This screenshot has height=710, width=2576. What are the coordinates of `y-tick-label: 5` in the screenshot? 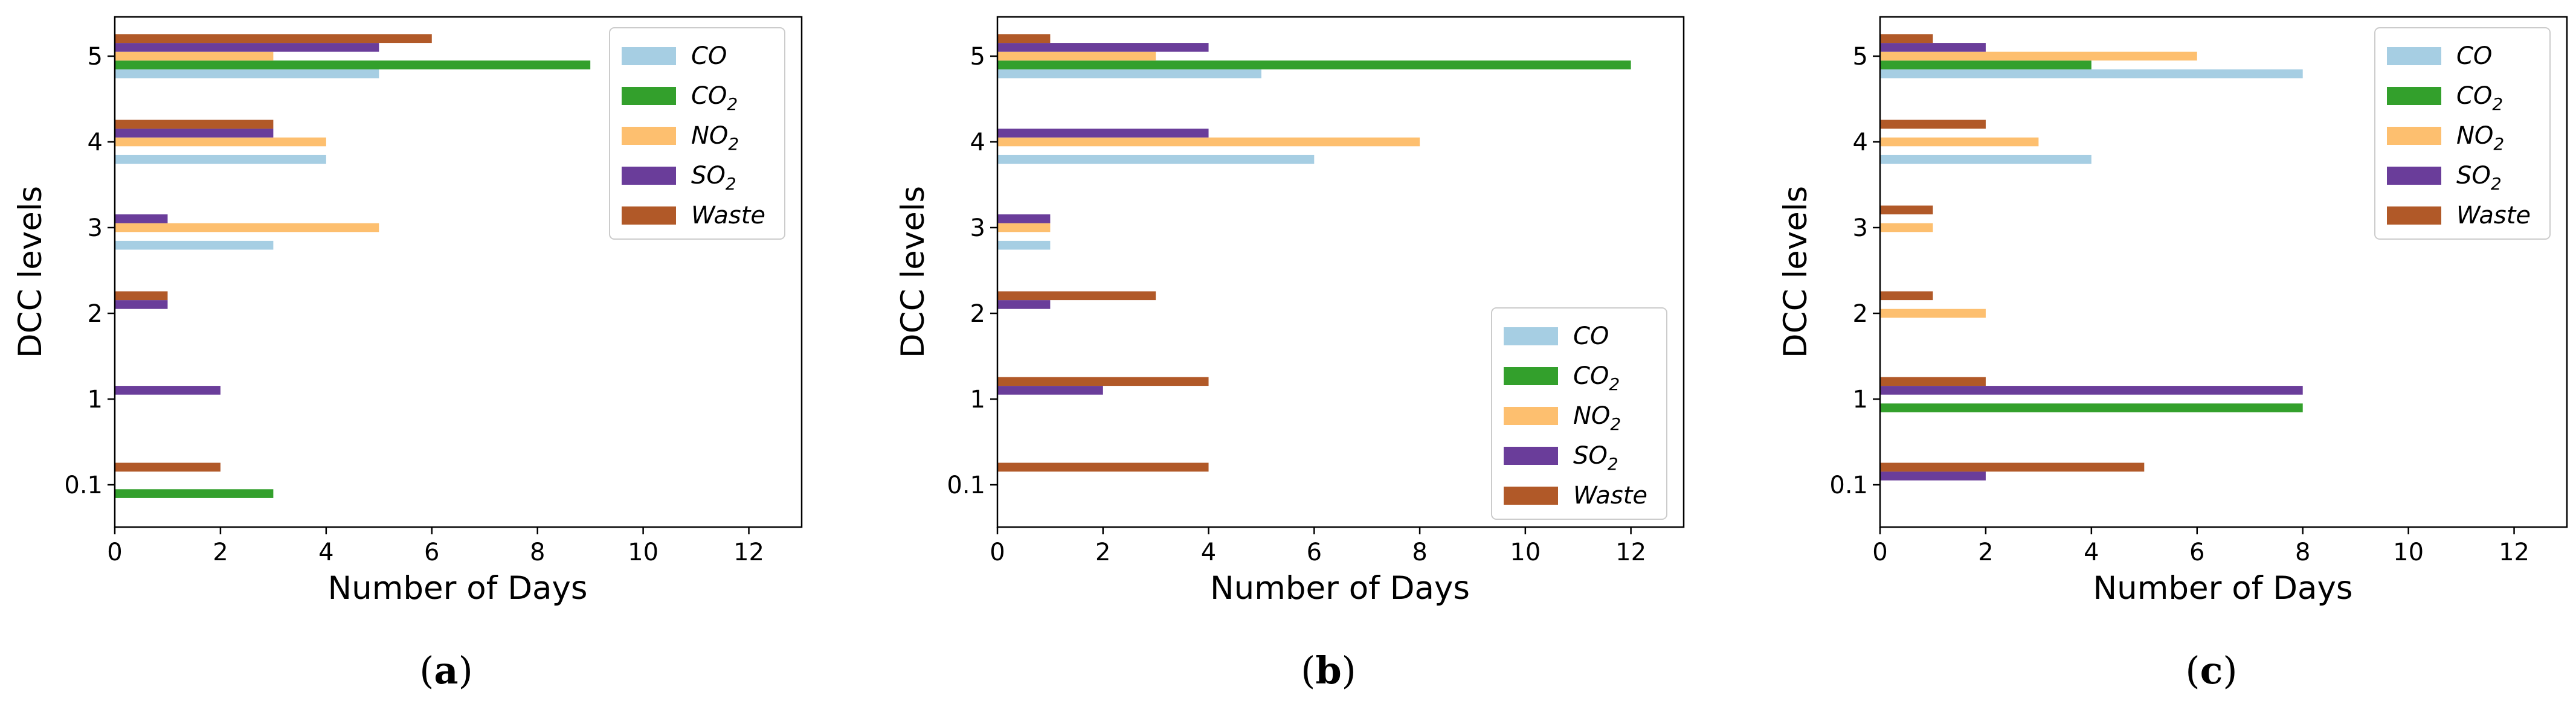 It's located at (1861, 57).